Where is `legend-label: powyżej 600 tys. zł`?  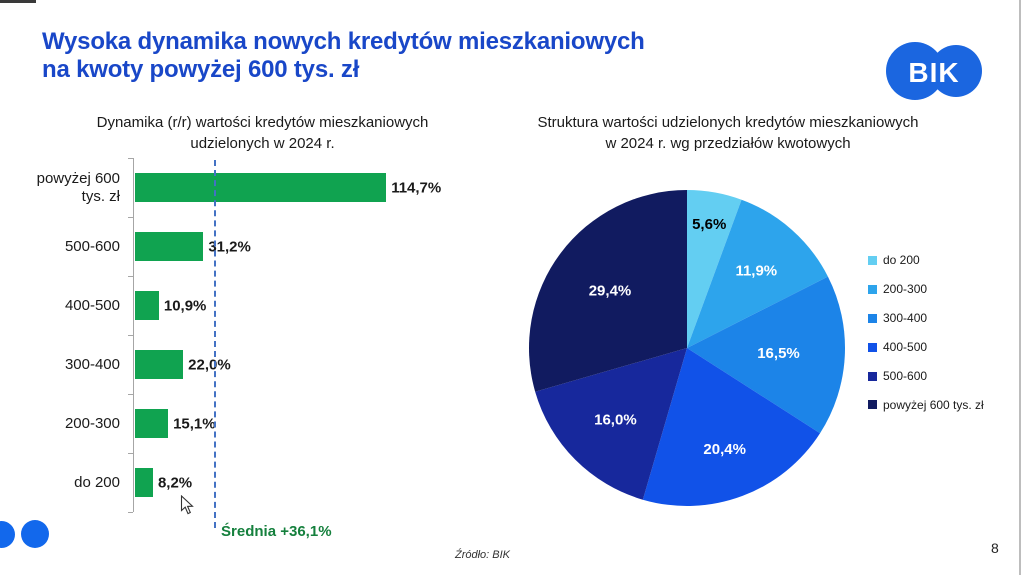 legend-label: powyżej 600 tys. zł is located at coordinates (933, 404).